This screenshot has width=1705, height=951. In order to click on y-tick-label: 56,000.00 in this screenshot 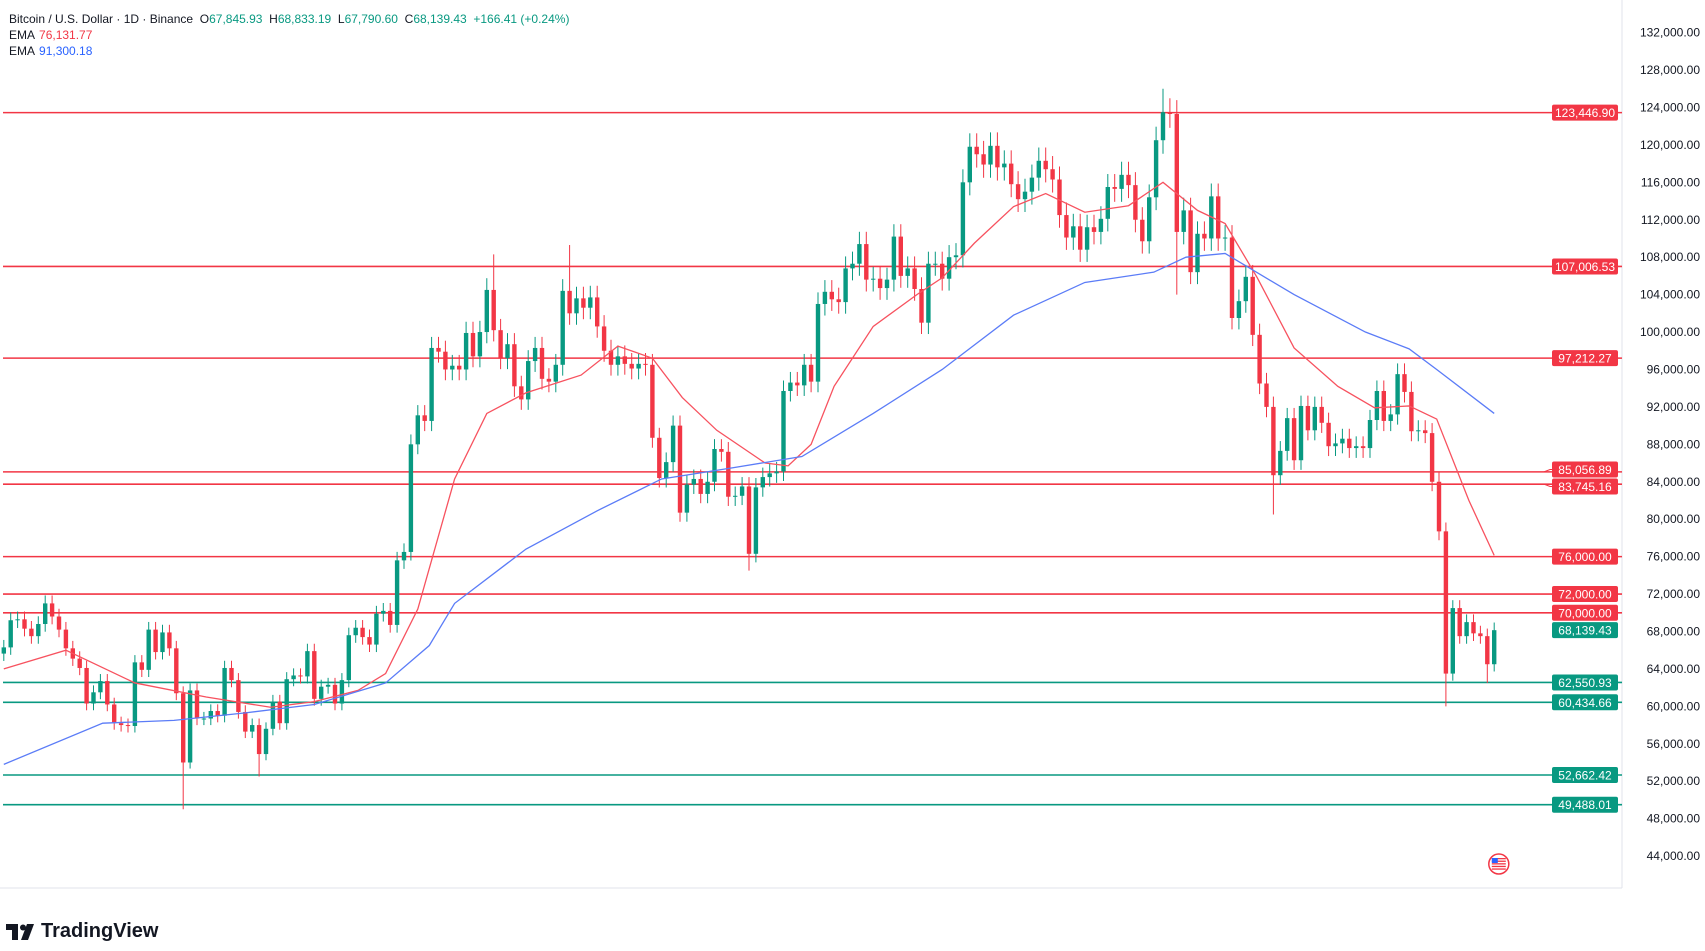, I will do `click(1674, 744)`.